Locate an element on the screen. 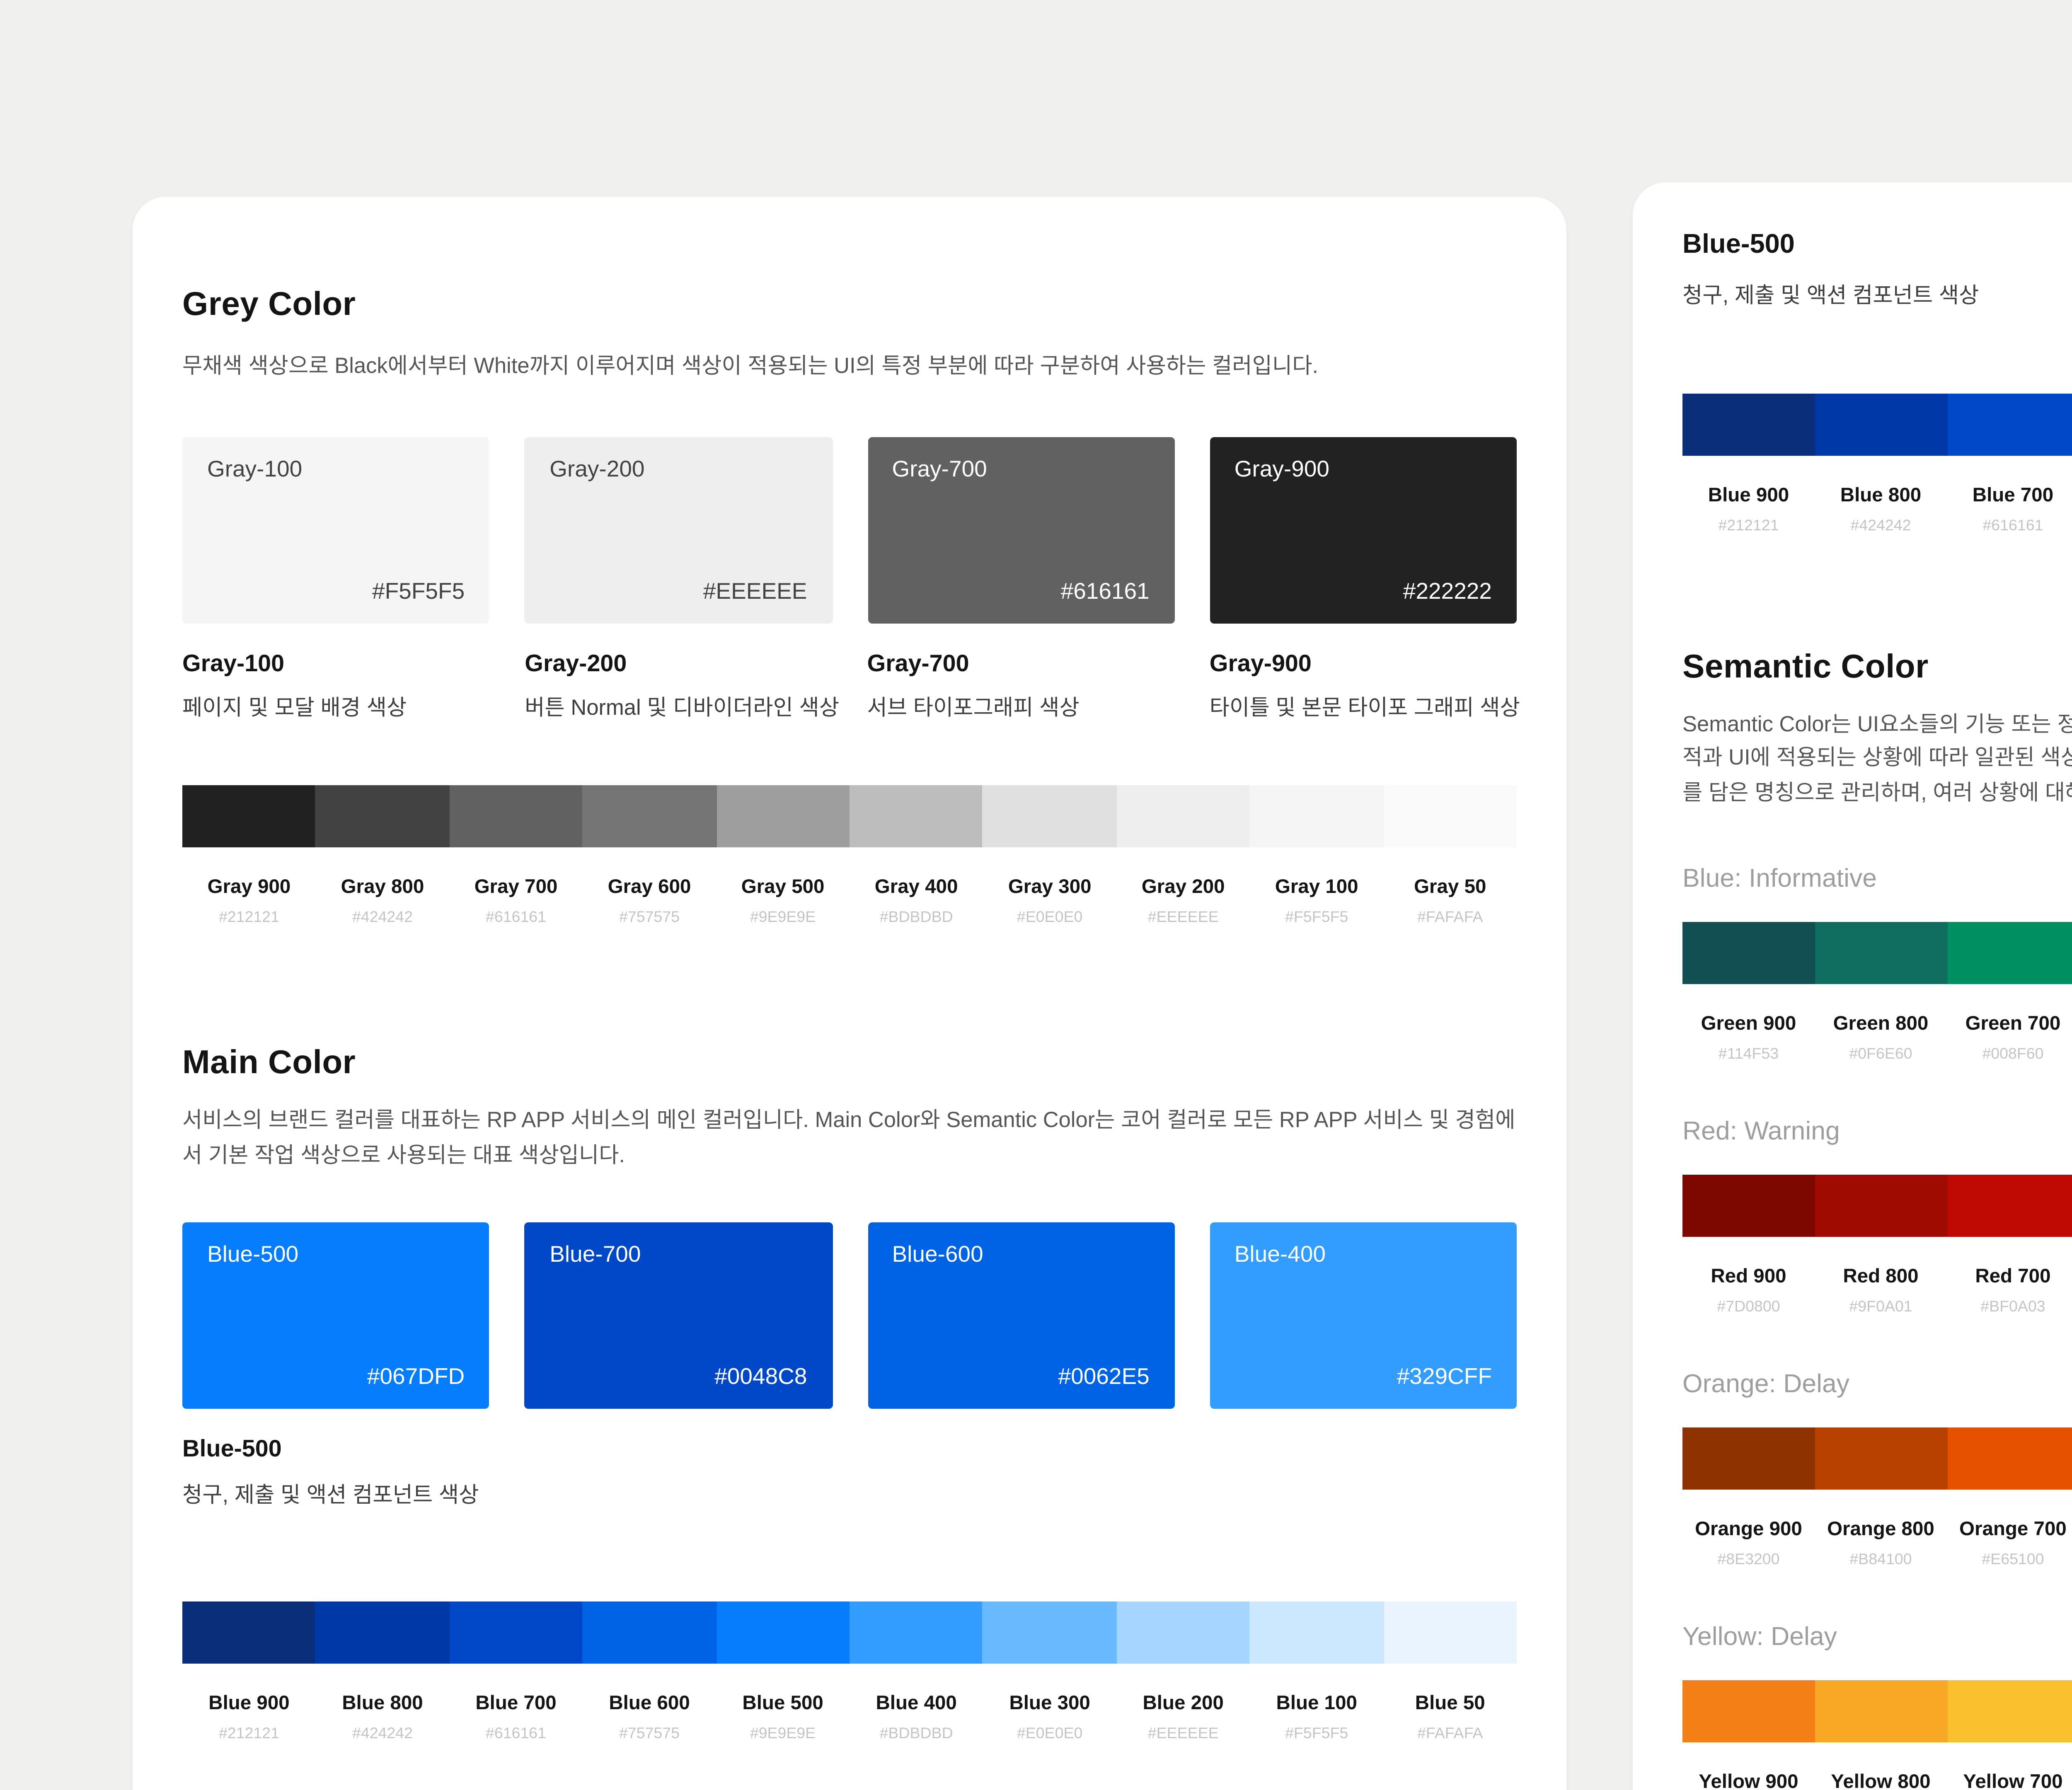  color-card-name: Gray-700 is located at coordinates (939, 471).